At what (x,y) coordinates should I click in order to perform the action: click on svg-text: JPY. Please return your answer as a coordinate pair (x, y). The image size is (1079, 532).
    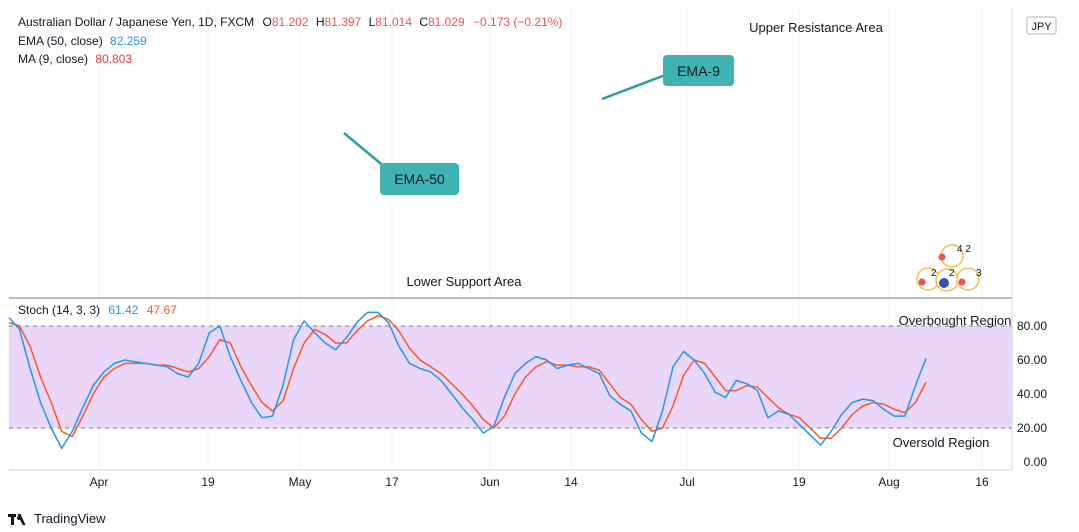
    Looking at the image, I should click on (1041, 27).